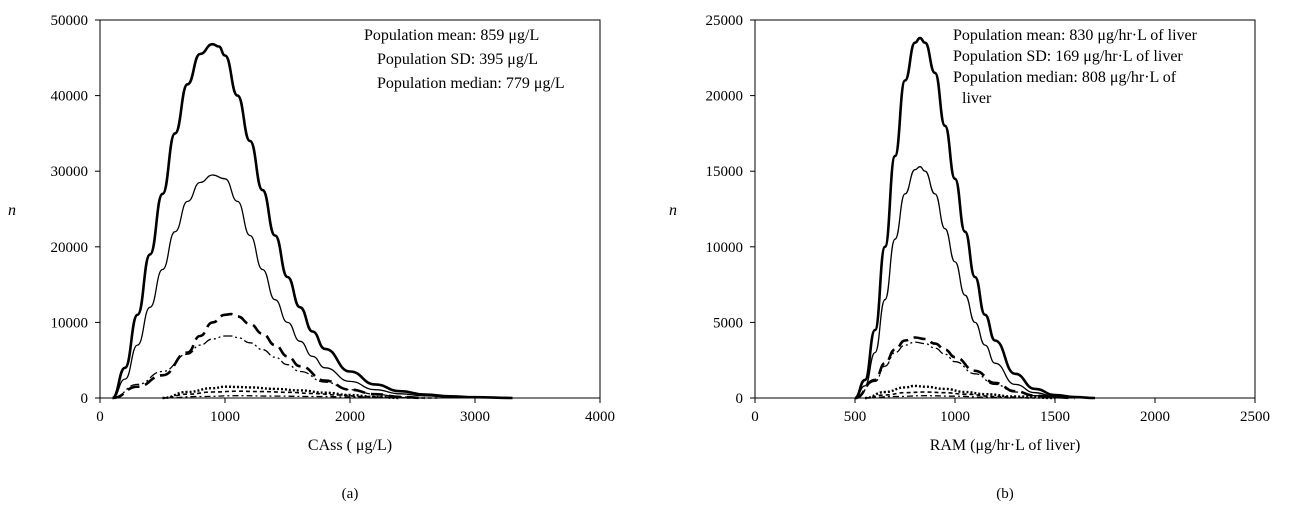 The image size is (1302, 510). I want to click on chart-b-ytick-label: 15000, so click(725, 172).